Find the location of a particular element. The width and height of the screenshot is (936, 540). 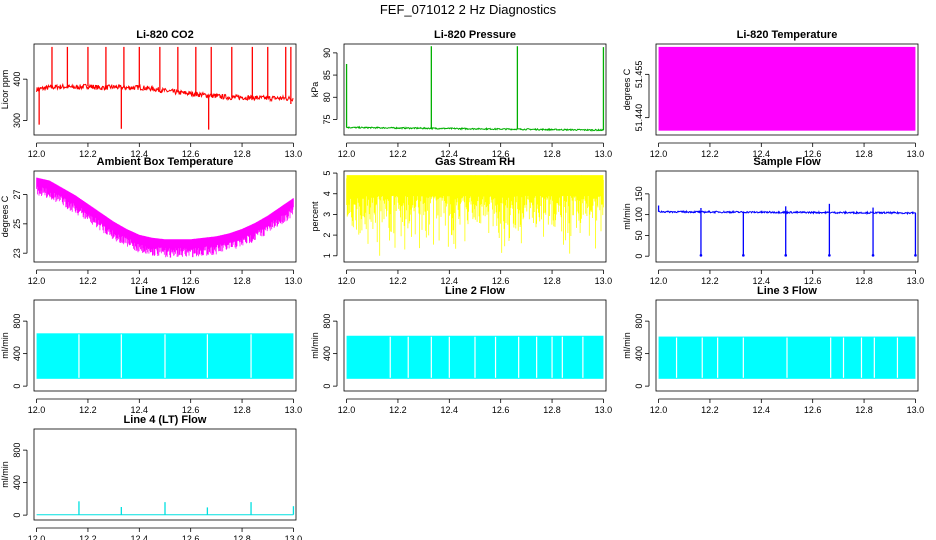

y-tick-label: 75 is located at coordinates (327, 119).